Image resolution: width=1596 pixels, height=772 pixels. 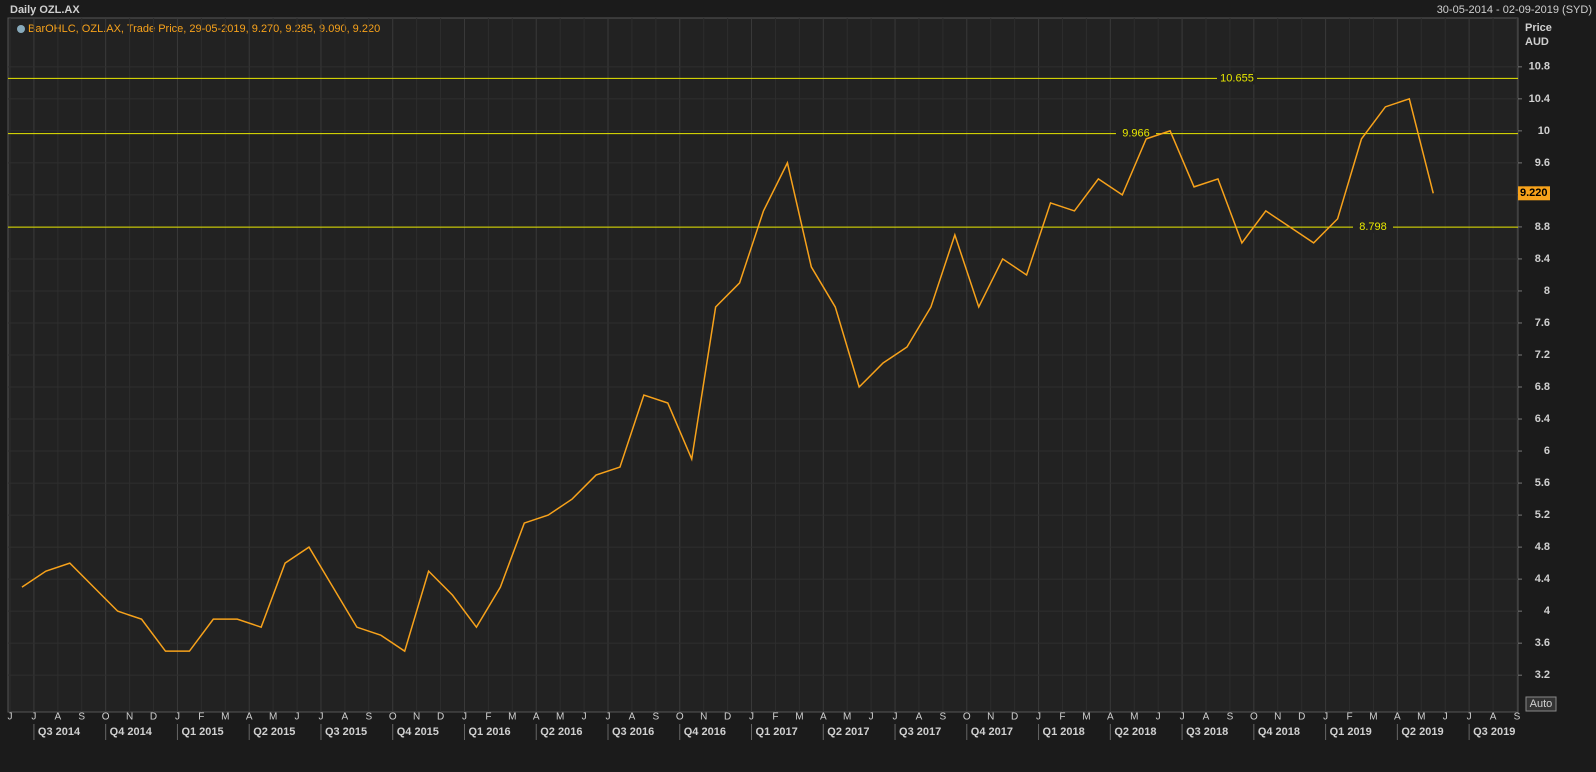 I want to click on hline-label: 9.966, so click(x=1136, y=133).